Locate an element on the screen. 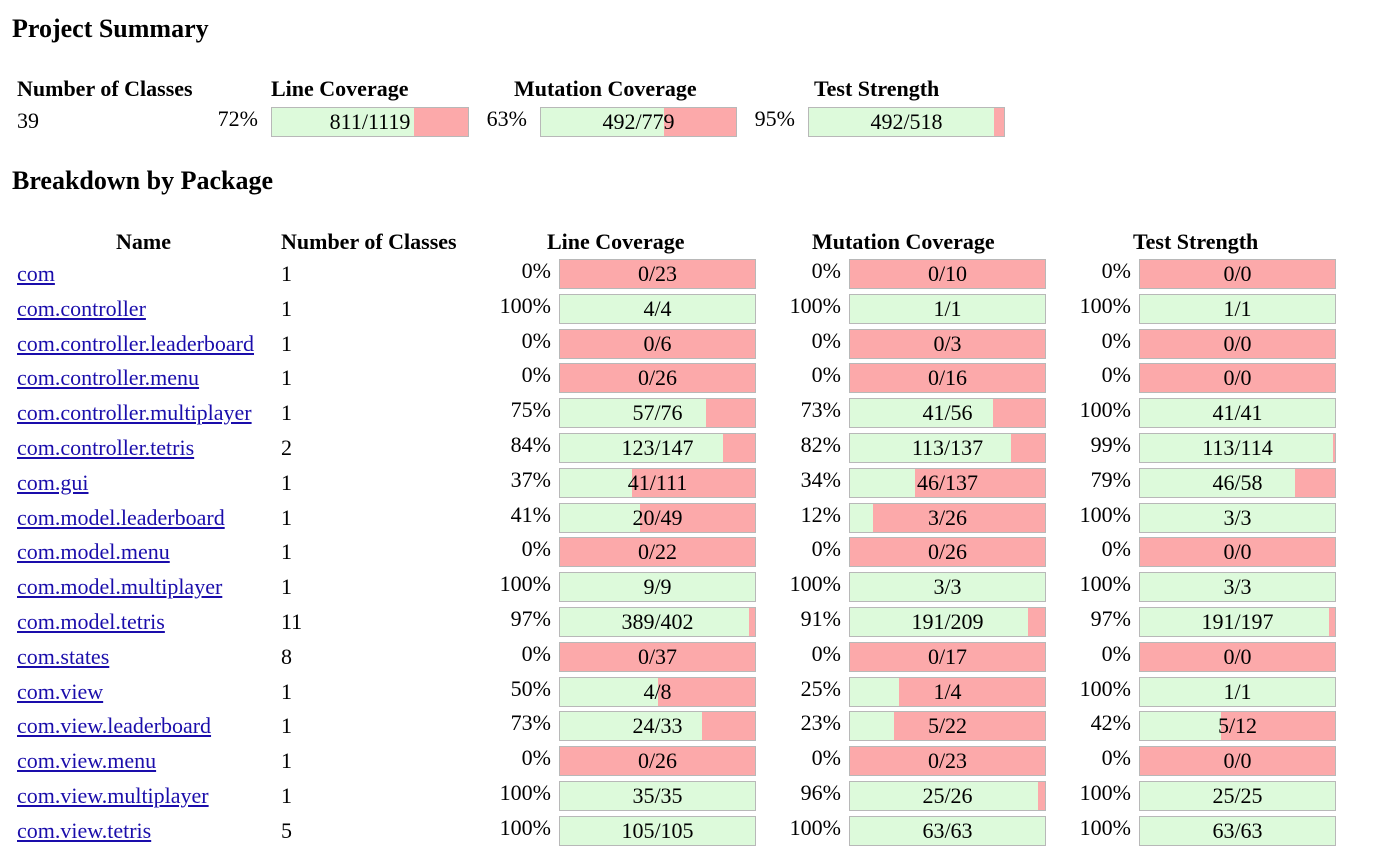 The image size is (1399, 856). summary-mutation-ratio: 492/779 is located at coordinates (638, 121).